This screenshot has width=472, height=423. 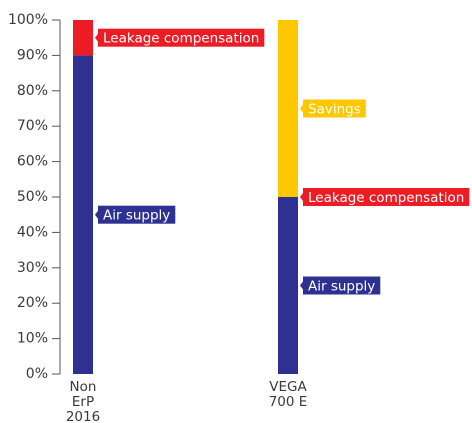 I want to click on y-tick-label: 100%, so click(x=28, y=20).